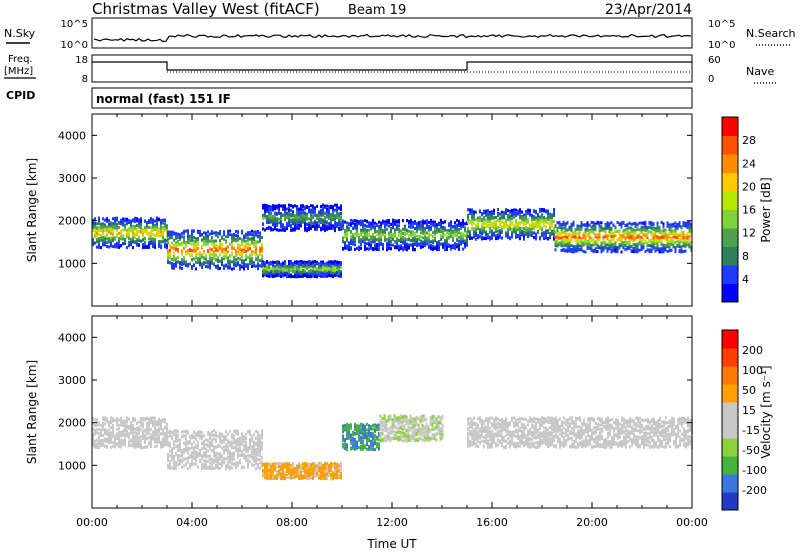 The height and width of the screenshot is (554, 800). Describe the element at coordinates (163, 99) in the screenshot. I see `cpid-text: normal (fast) 151 IF` at that location.